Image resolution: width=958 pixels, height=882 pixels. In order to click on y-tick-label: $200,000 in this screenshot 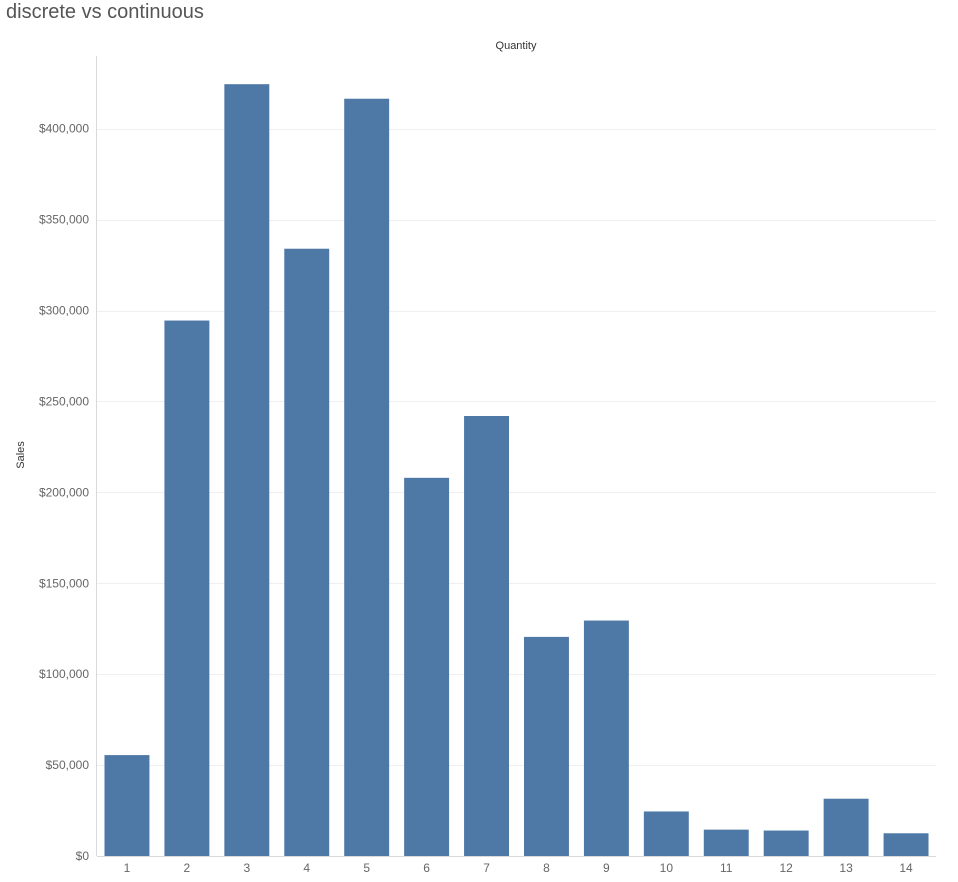, I will do `click(64, 492)`.